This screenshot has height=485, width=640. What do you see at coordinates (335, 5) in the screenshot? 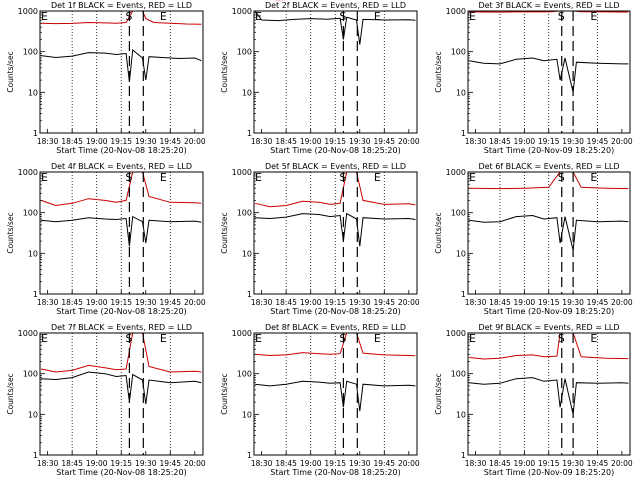
I see `panel-title: Det 2f BLACK = Events, RED = LLD` at bounding box center [335, 5].